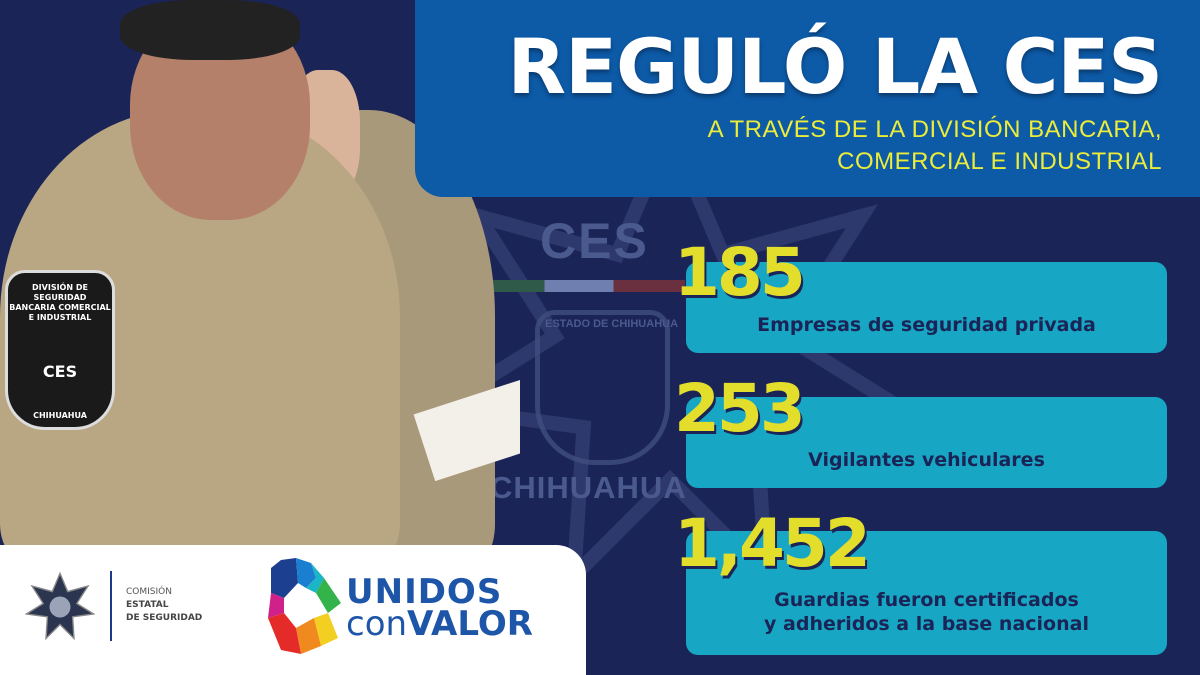 The image size is (1200, 675). Describe the element at coordinates (934, 129) in the screenshot. I see `subtitle-line-1: A TRAVÉS DE LA DIVISIÓN BANCARIA,` at that location.